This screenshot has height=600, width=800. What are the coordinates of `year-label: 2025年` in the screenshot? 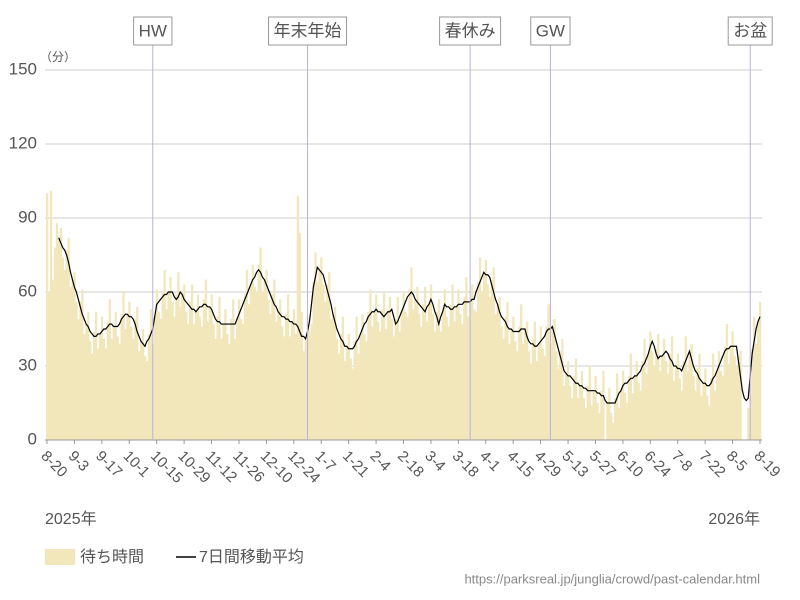 It's located at (71, 519).